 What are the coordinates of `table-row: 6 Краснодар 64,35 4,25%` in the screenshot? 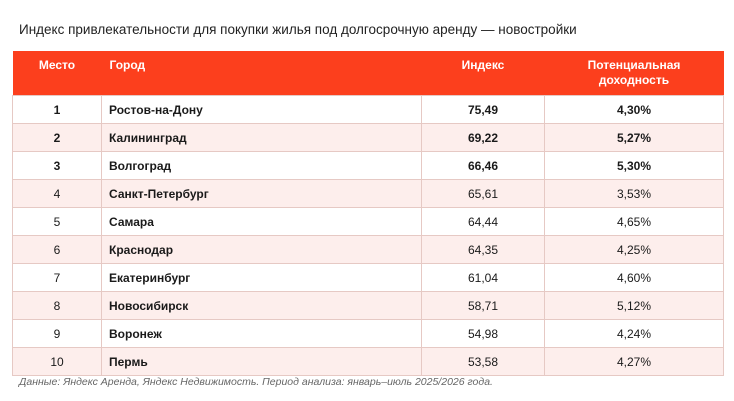 It's located at (368, 249).